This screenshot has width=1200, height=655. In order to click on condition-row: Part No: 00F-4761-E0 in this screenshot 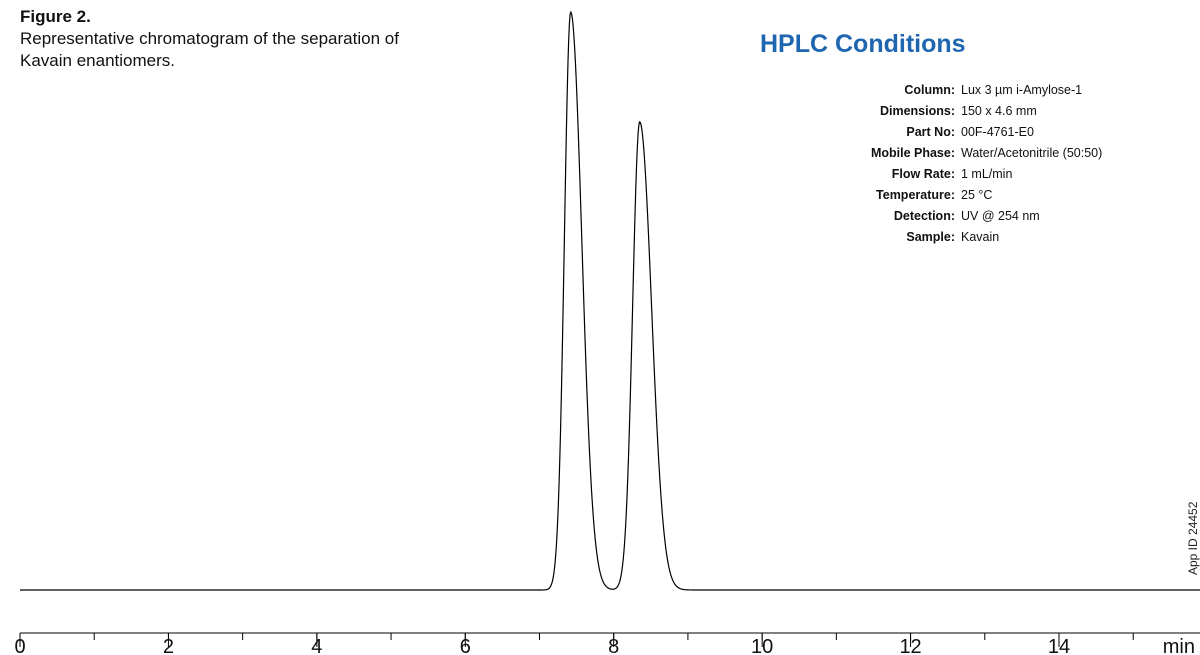, I will do `click(970, 132)`.